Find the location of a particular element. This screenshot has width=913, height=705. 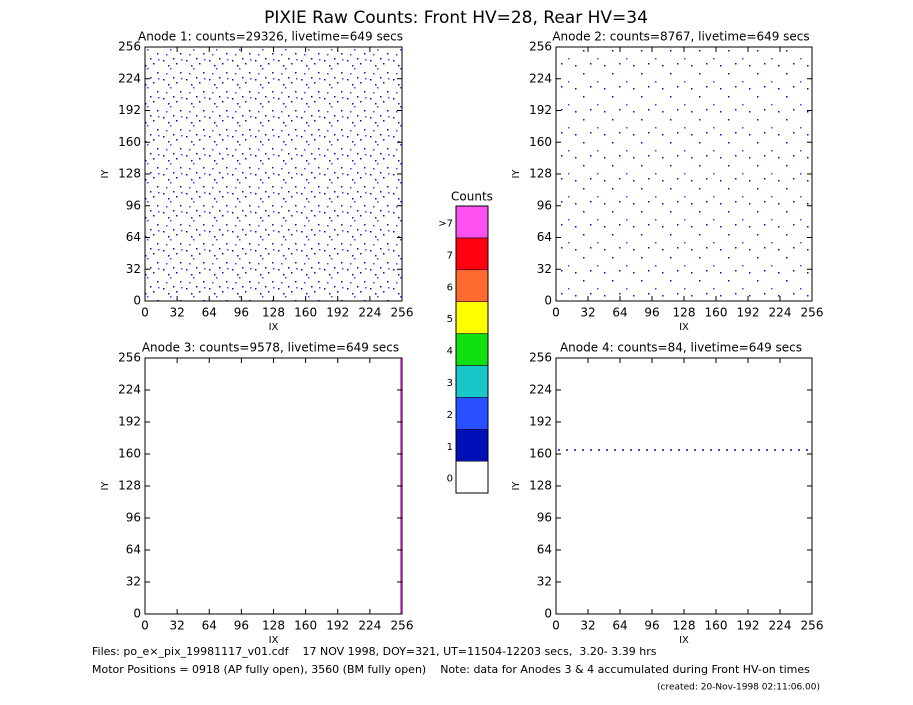

colorbar-label: >7 is located at coordinates (445, 224).